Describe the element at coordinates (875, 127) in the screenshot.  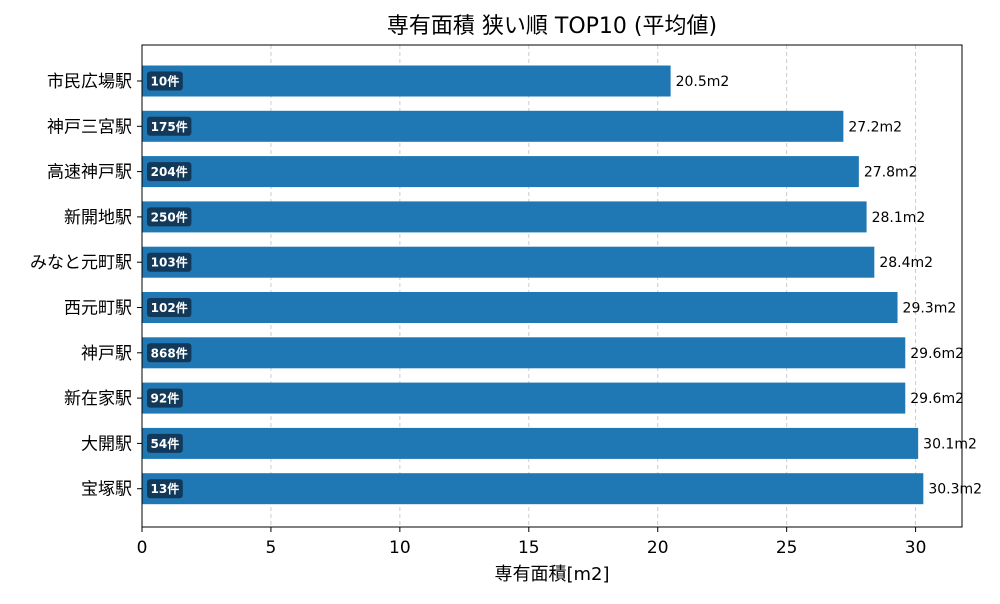
I see `value-label: 27.2m2` at that location.